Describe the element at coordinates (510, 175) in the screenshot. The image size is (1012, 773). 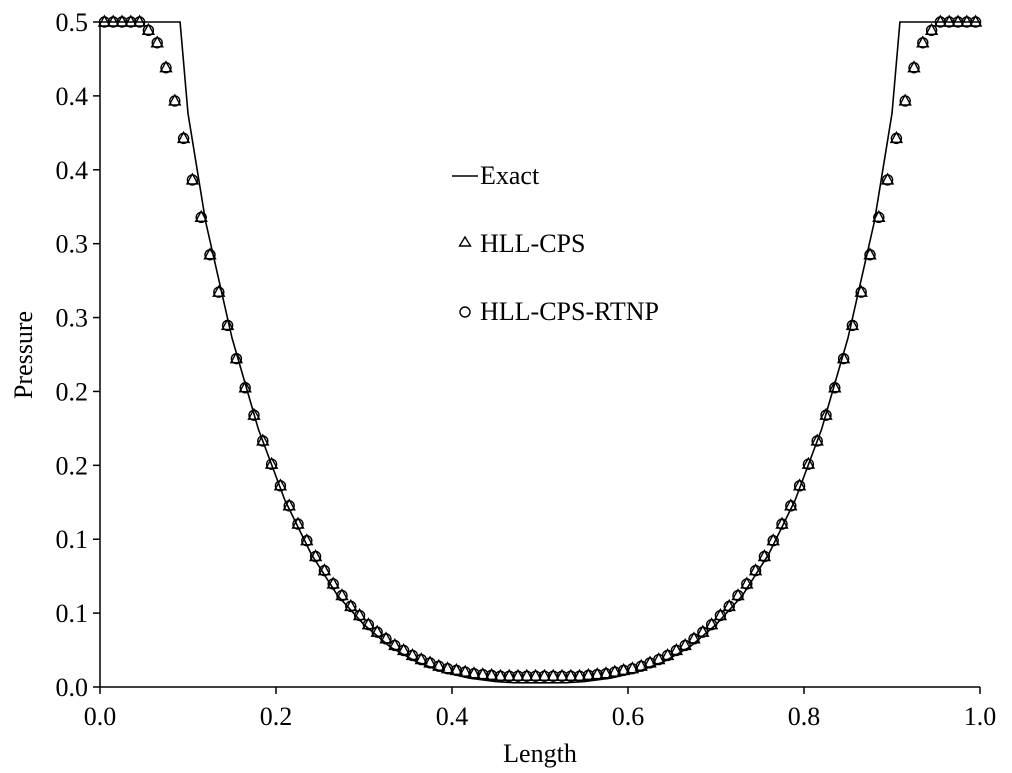
I see `legend-exact-label: Exact` at that location.